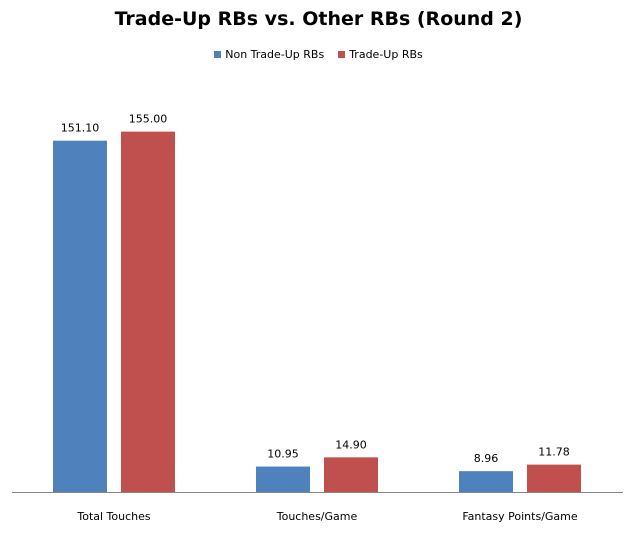  I want to click on bar-non-trade-up-fantasy-points-game, so click(486, 481).